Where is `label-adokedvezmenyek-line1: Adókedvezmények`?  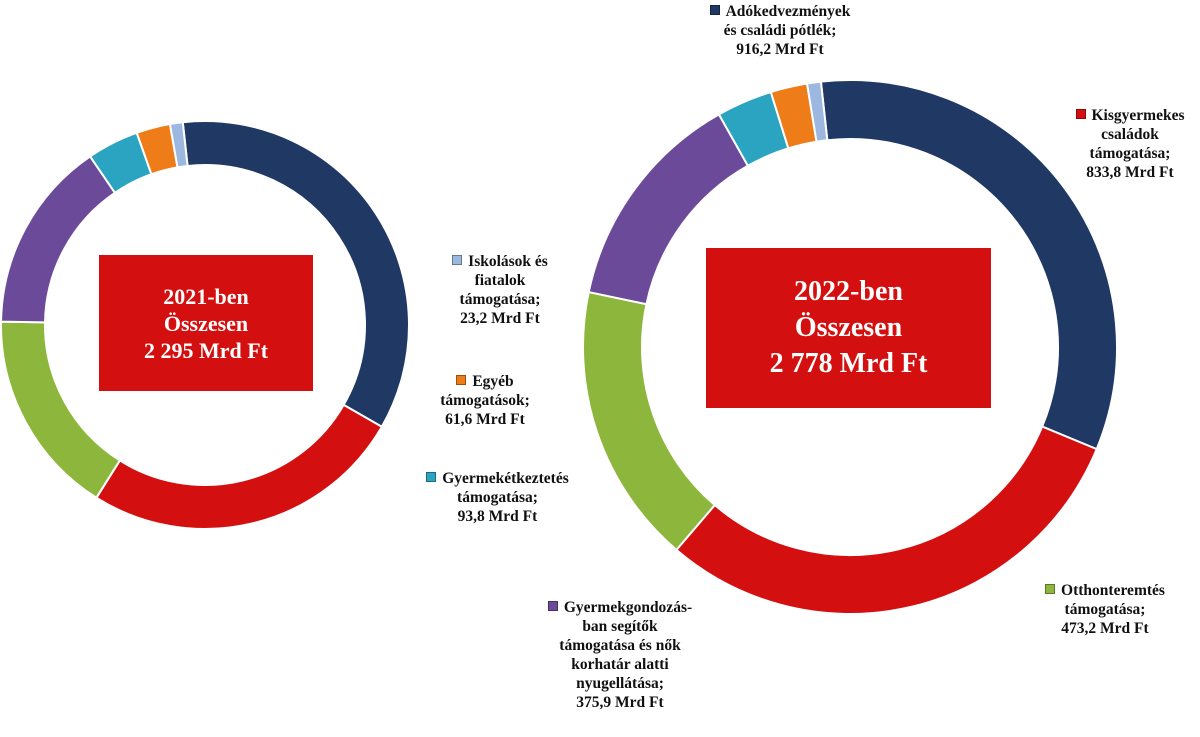 label-adokedvezmenyek-line1: Adókedvezmények is located at coordinates (788, 11).